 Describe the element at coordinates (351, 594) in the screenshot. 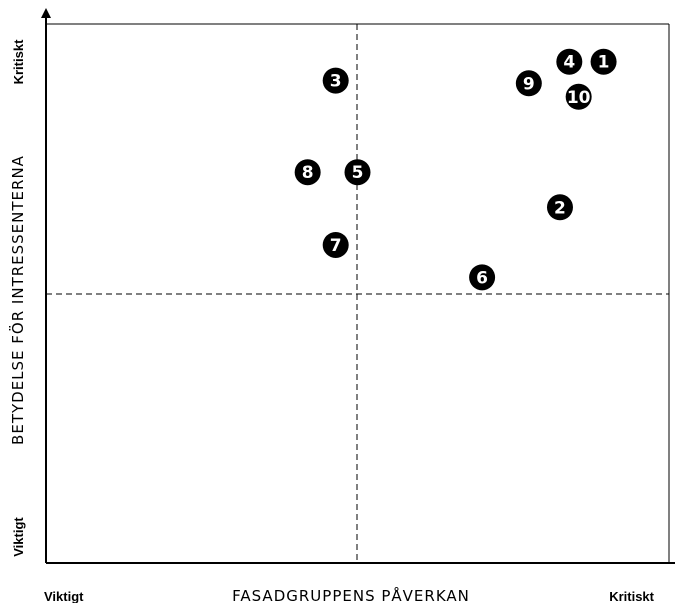

I see `x-axis-title: FASADGRUPPENS PÅVERKAN` at that location.